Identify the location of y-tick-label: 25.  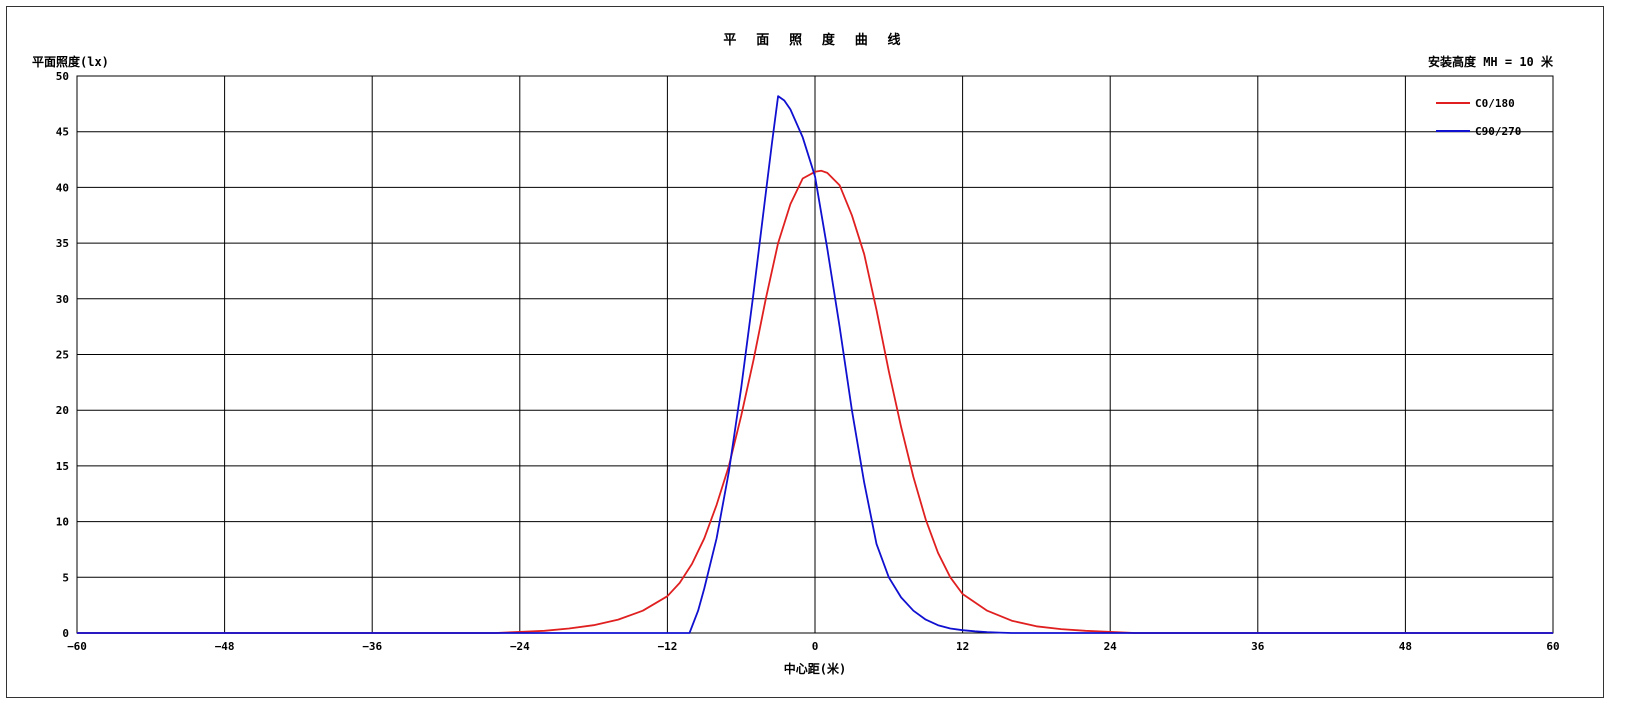
(62, 355).